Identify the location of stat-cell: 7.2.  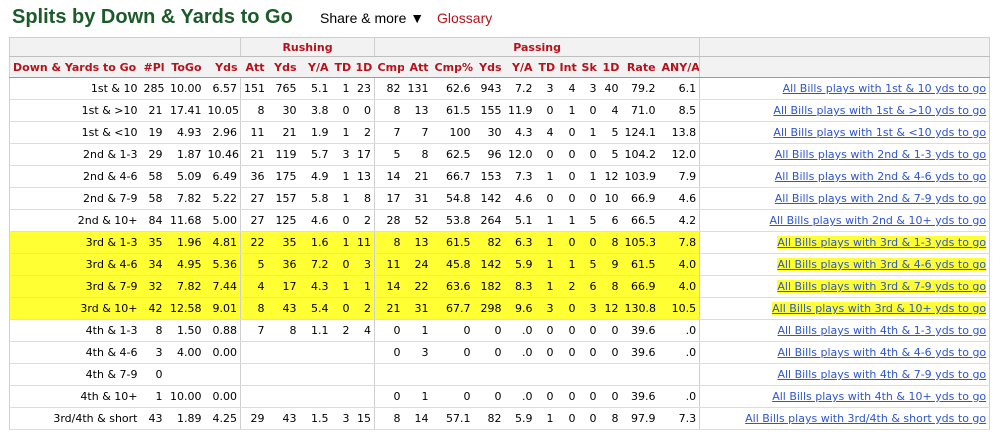
(520, 88).